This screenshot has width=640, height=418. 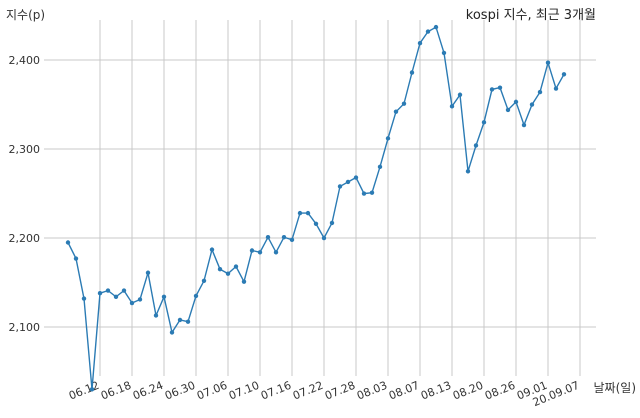 I want to click on x-tick-label: 06.30, so click(x=180, y=391).